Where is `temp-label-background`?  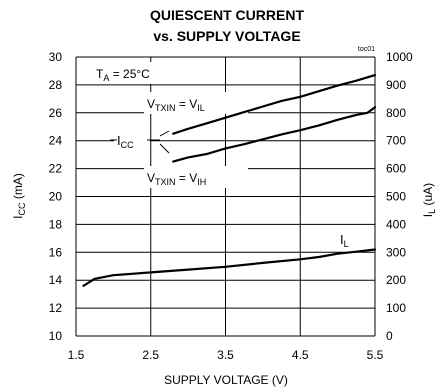
temp-label-background is located at coordinates (126, 73).